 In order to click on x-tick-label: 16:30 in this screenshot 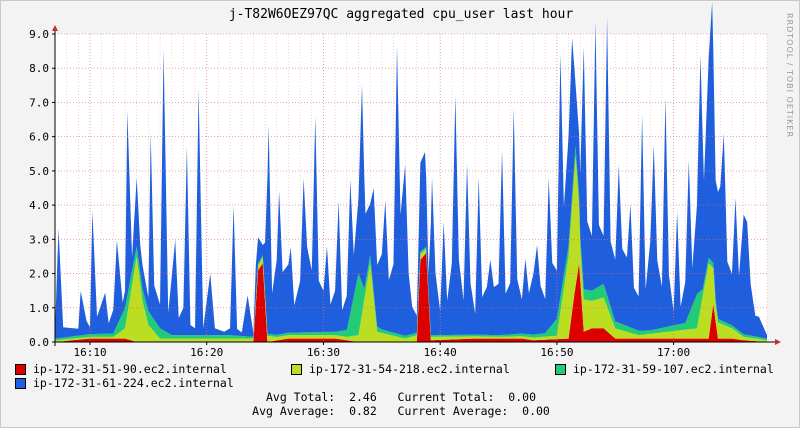, I will do `click(323, 352)`.